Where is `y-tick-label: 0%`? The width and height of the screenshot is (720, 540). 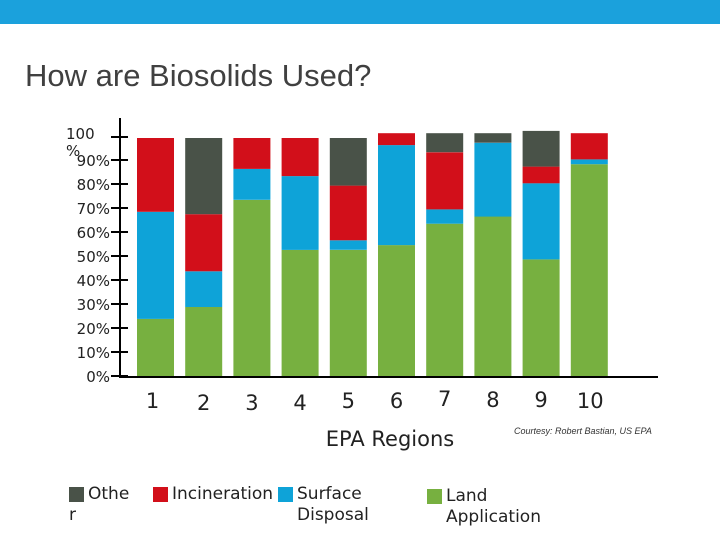
y-tick-label: 0% is located at coordinates (98, 377).